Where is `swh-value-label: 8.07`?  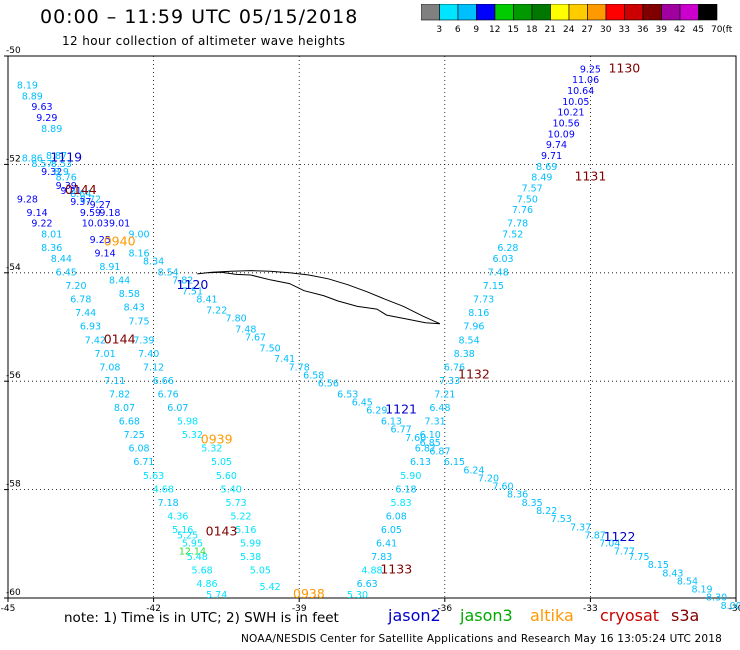 swh-value-label: 8.07 is located at coordinates (124, 408).